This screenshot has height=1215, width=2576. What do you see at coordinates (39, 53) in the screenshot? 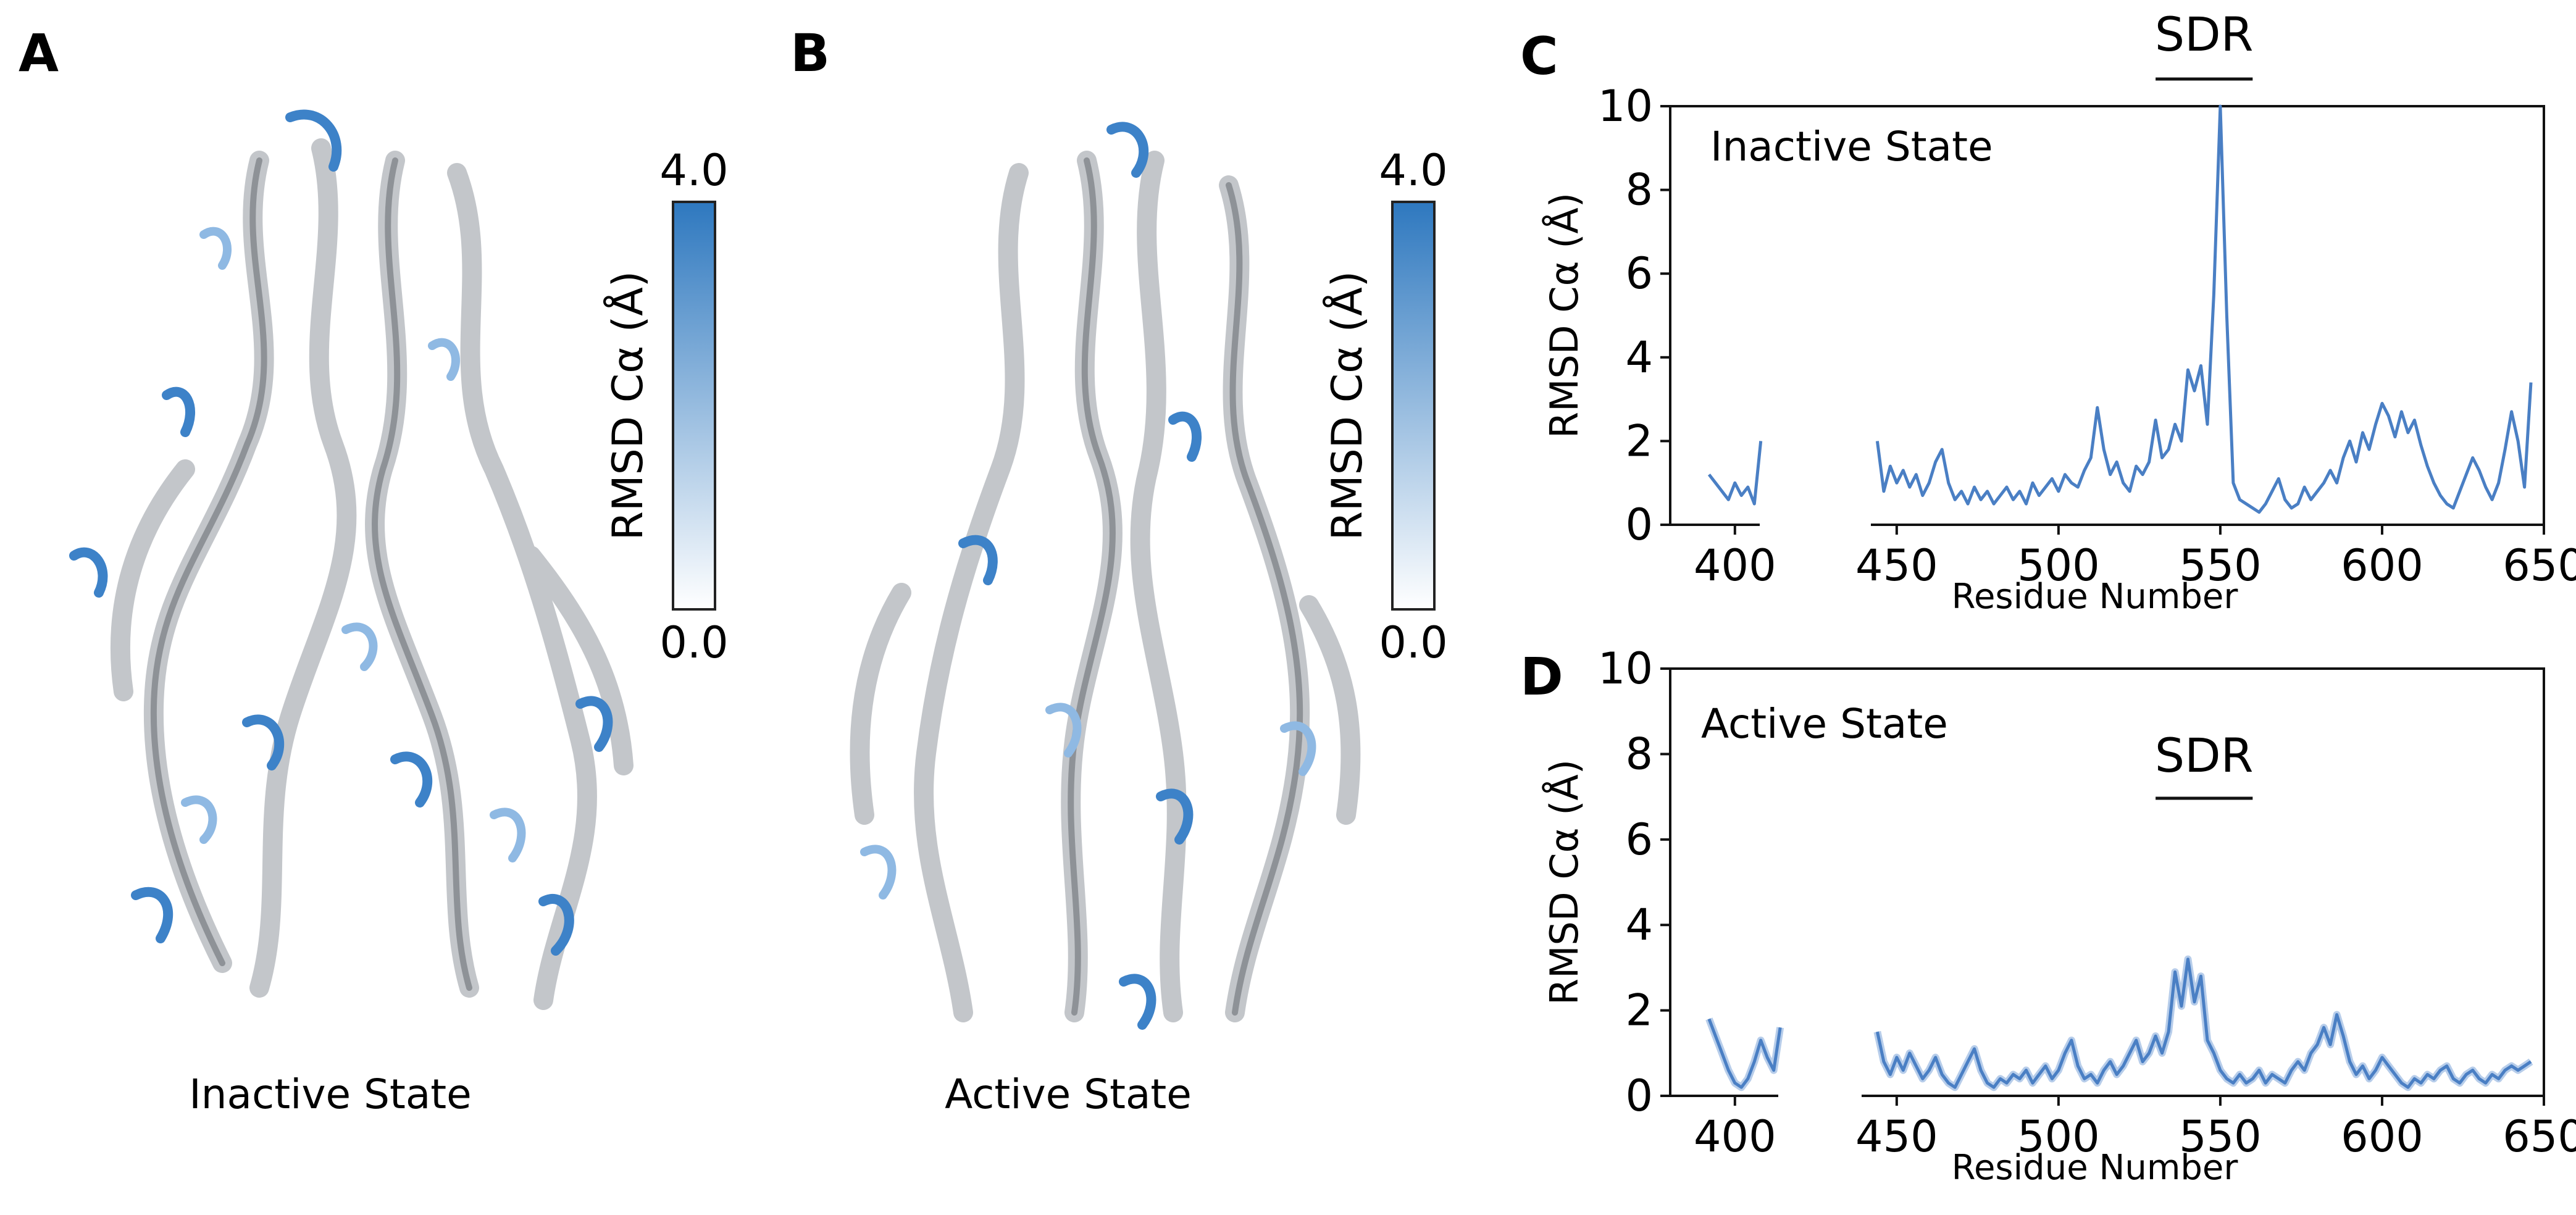
I see `panel-a-letter: A` at bounding box center [39, 53].